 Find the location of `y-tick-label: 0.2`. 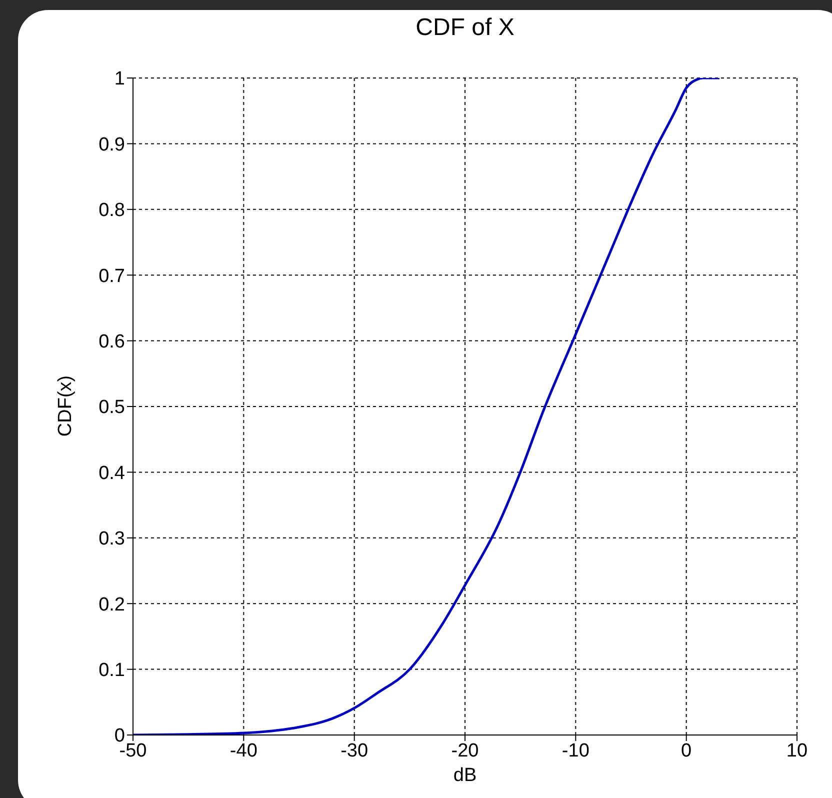

y-tick-label: 0.2 is located at coordinates (111, 605).